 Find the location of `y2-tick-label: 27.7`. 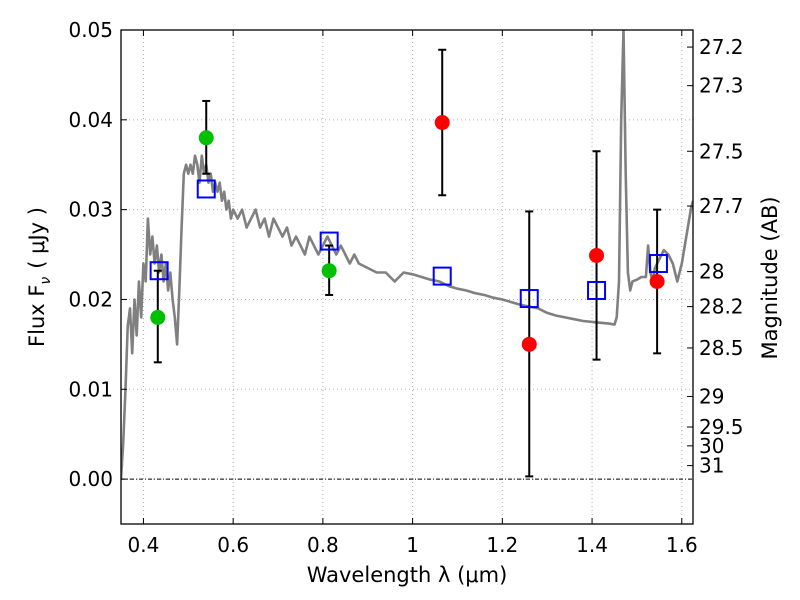

y2-tick-label: 27.7 is located at coordinates (721, 206).